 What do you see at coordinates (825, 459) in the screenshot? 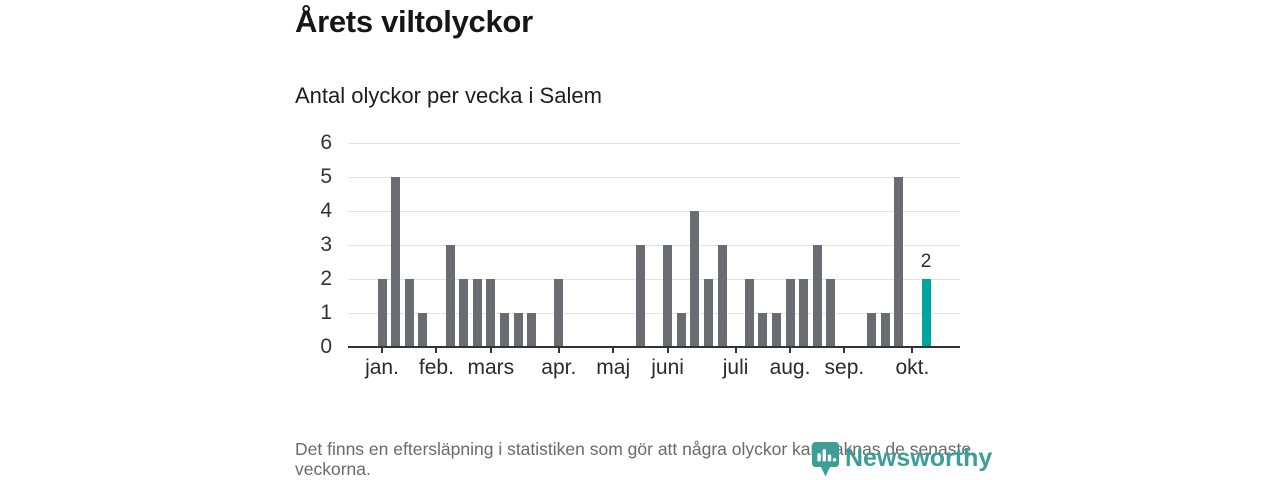
I see `newsworthy-logo-icon` at bounding box center [825, 459].